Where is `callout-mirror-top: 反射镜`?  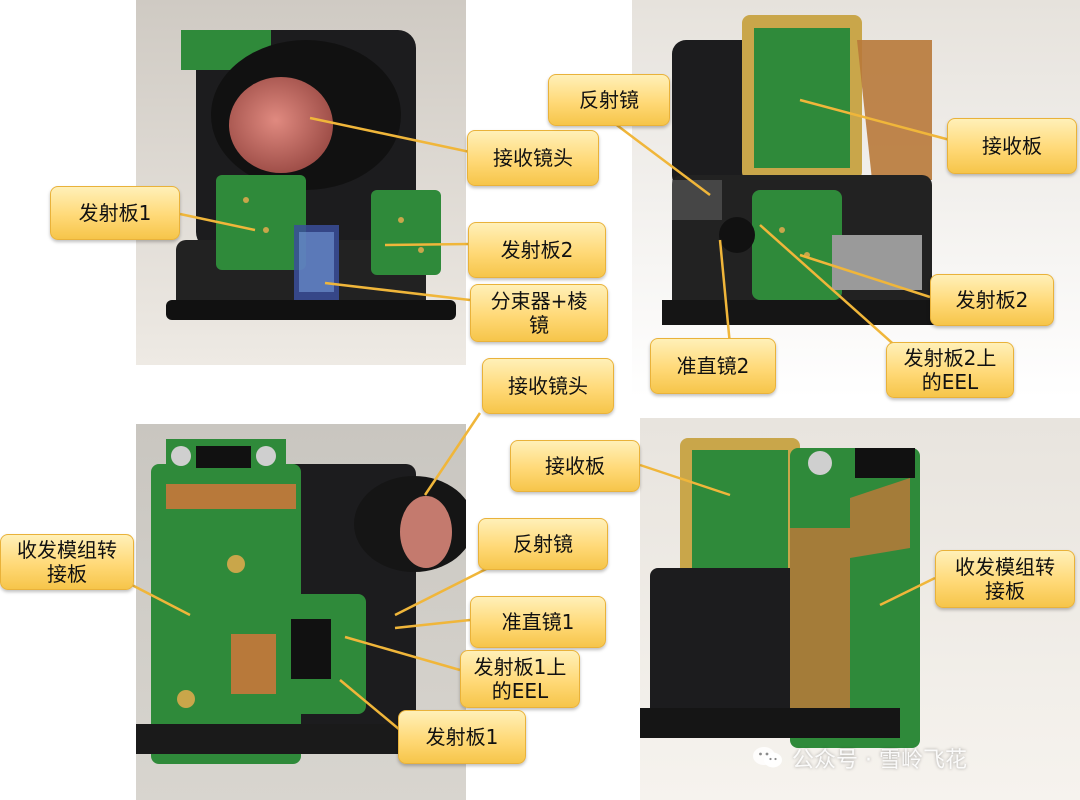 callout-mirror-top: 反射镜 is located at coordinates (609, 100).